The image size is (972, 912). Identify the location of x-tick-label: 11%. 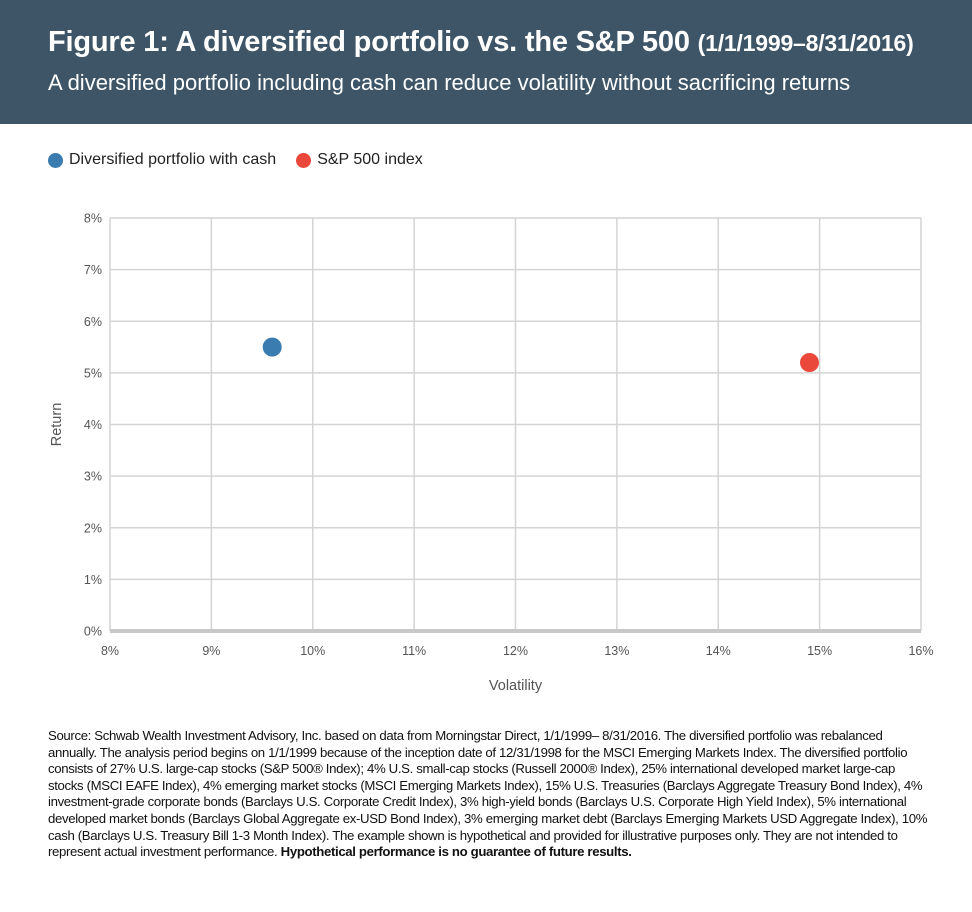
(414, 651).